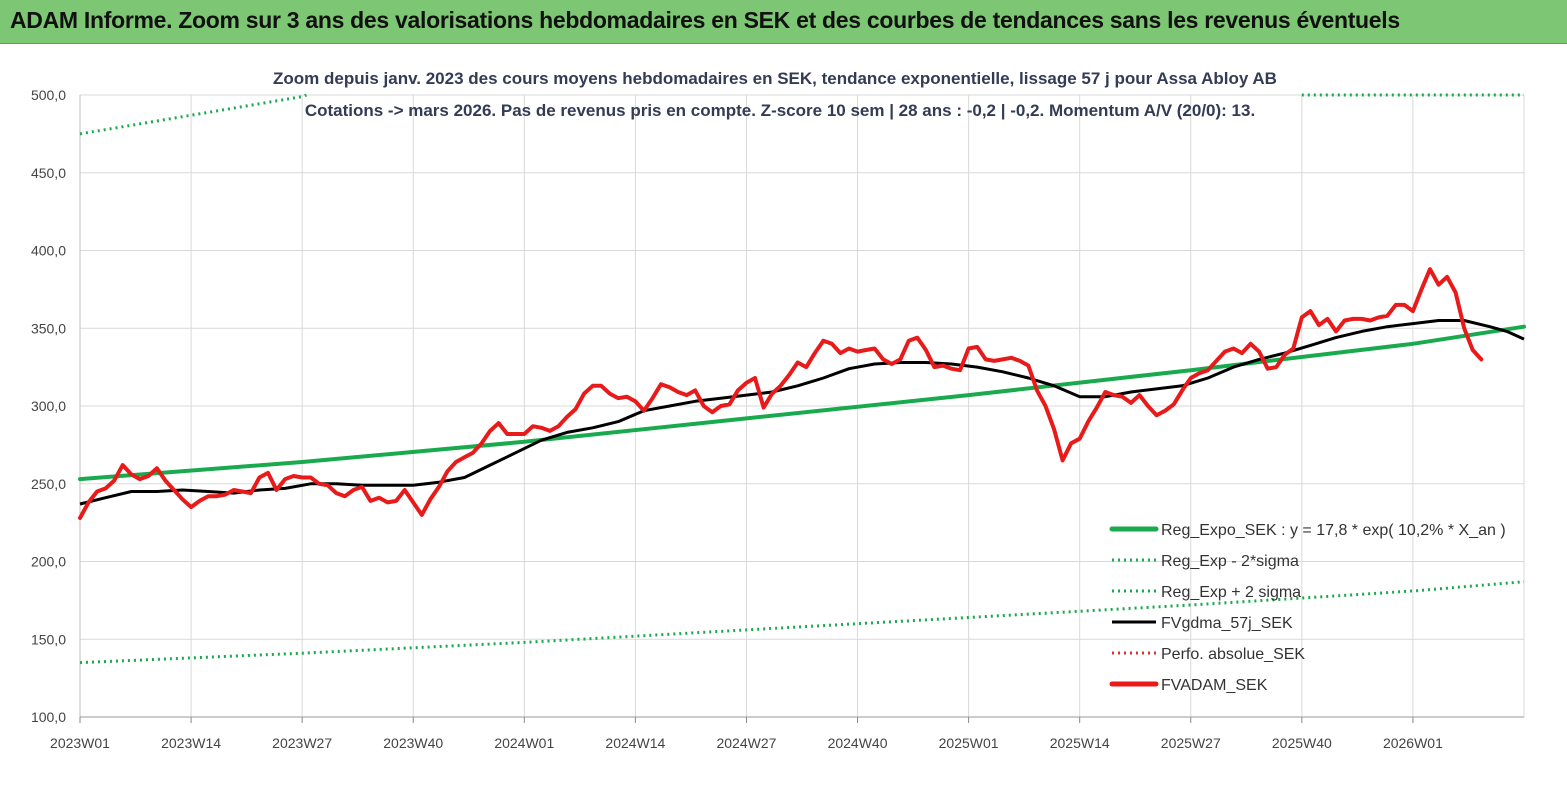 The height and width of the screenshot is (792, 1567). Describe the element at coordinates (302, 743) in the screenshot. I see `x-tick-label: 2023W27` at that location.